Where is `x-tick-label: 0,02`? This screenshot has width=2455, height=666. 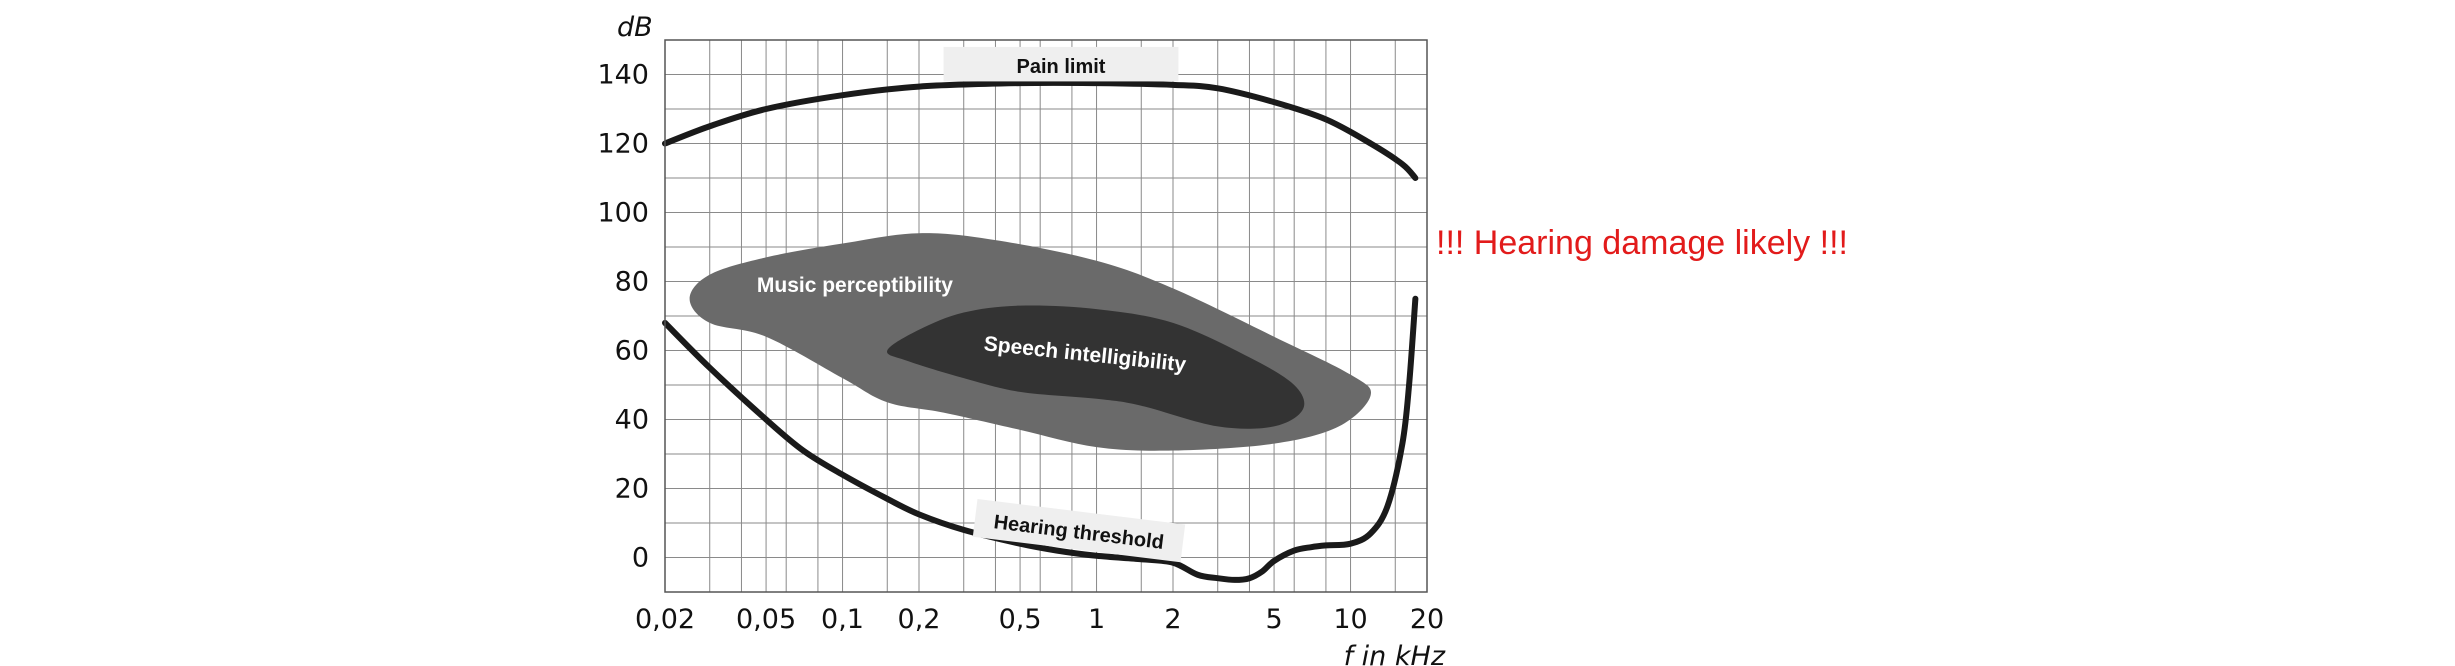 x-tick-label: 0,02 is located at coordinates (665, 619).